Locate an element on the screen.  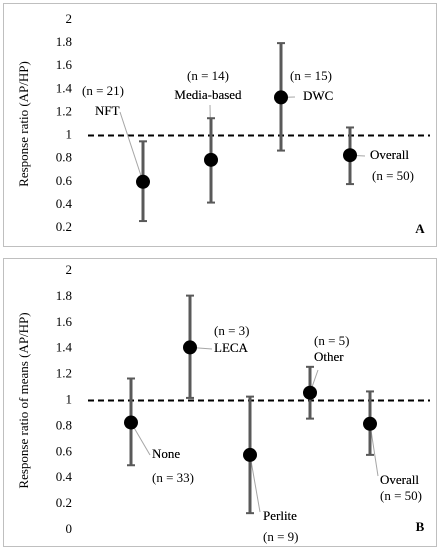
label-halo: DWC is located at coordinates (318, 95).